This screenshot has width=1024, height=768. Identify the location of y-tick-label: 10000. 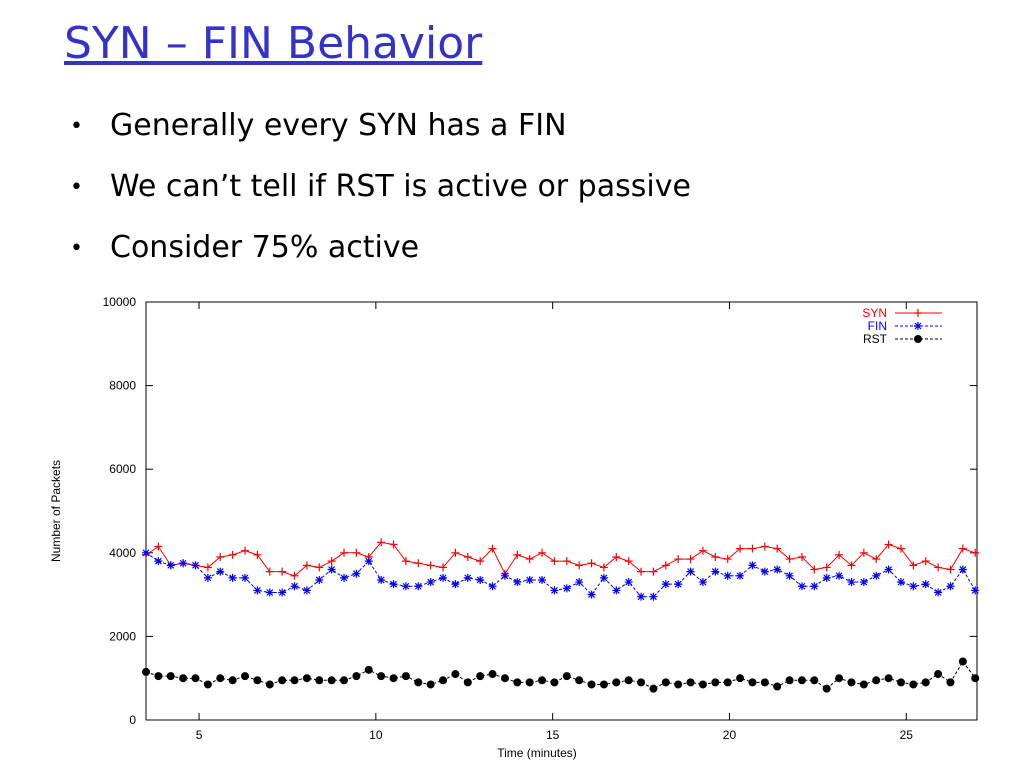
(120, 302).